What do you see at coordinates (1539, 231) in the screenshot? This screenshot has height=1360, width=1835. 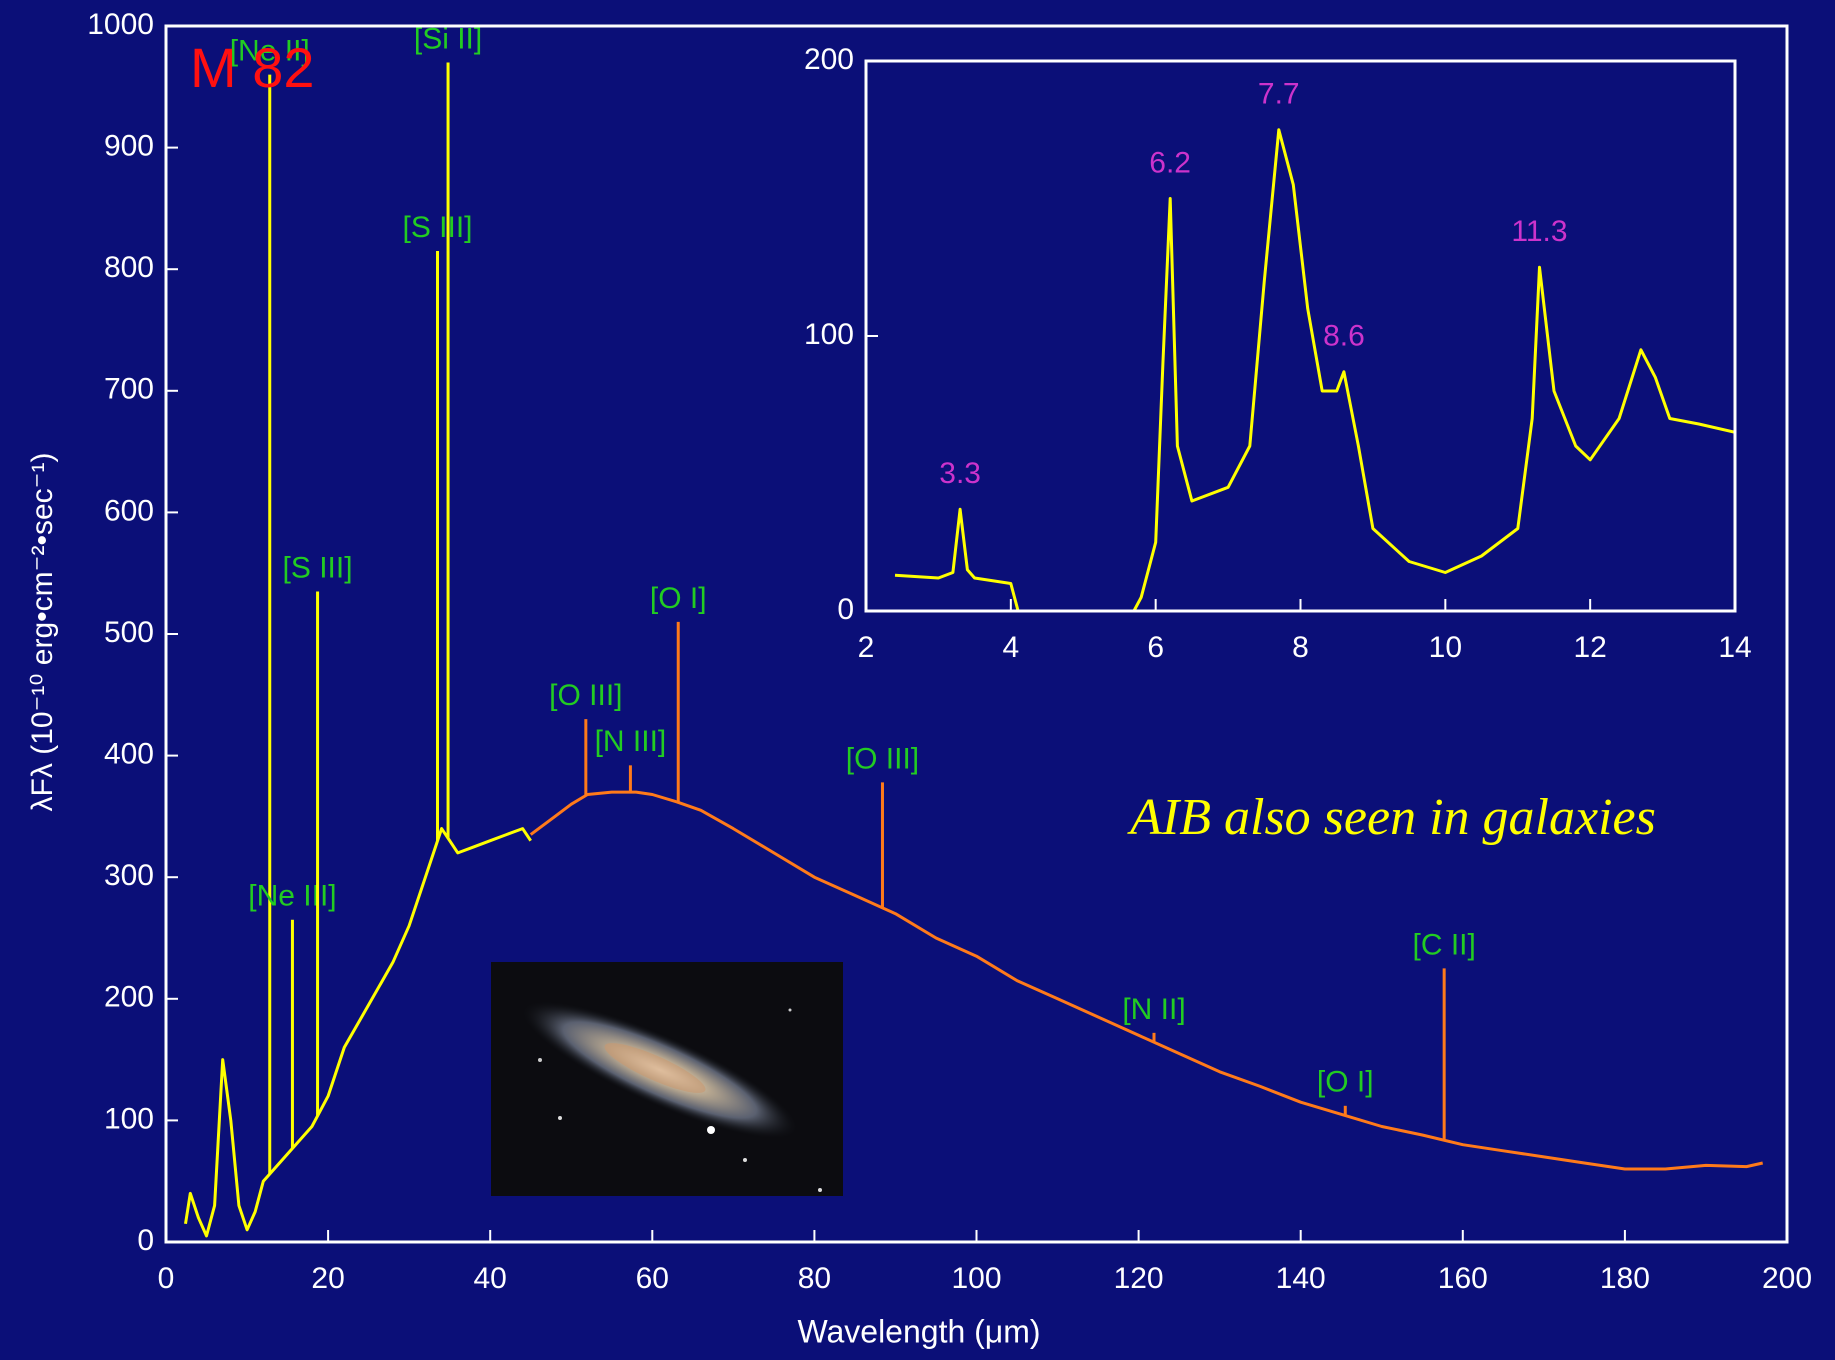 I see `band-label: 11.3` at bounding box center [1539, 231].